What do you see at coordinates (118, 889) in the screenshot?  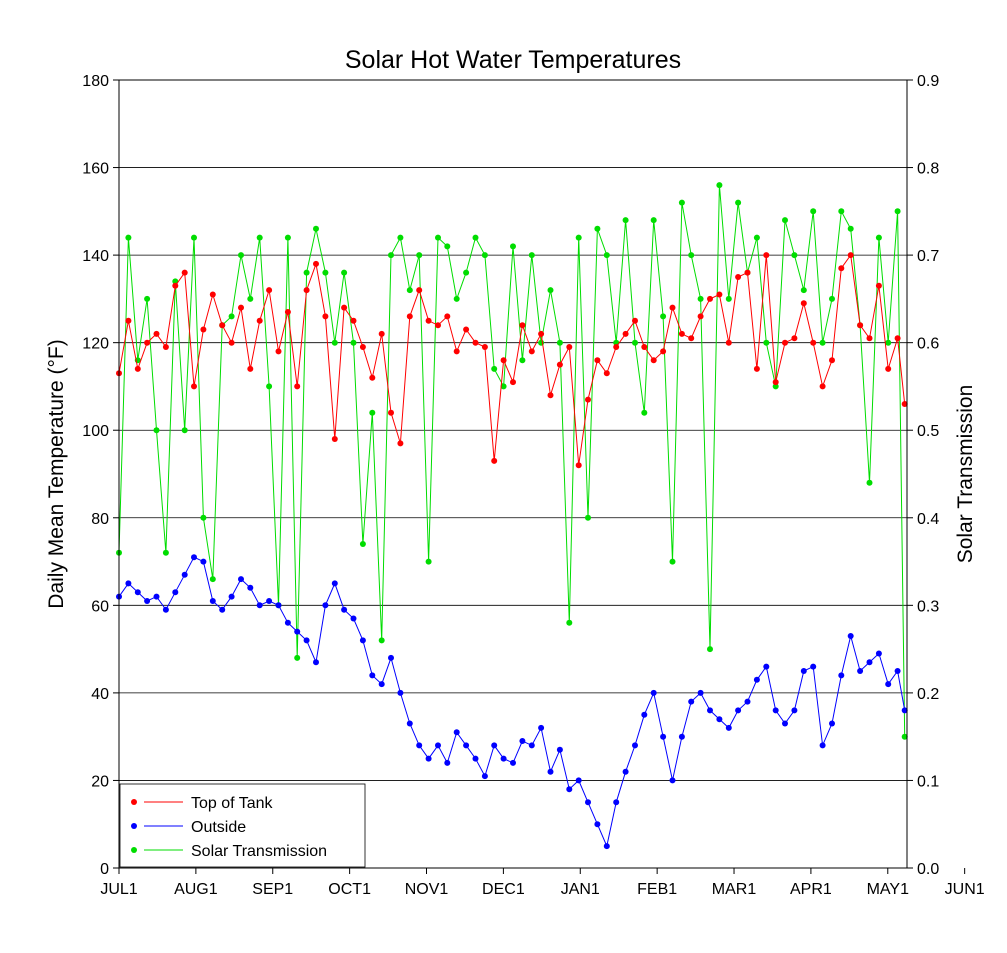 I see `x-tick-label: JUL1` at bounding box center [118, 889].